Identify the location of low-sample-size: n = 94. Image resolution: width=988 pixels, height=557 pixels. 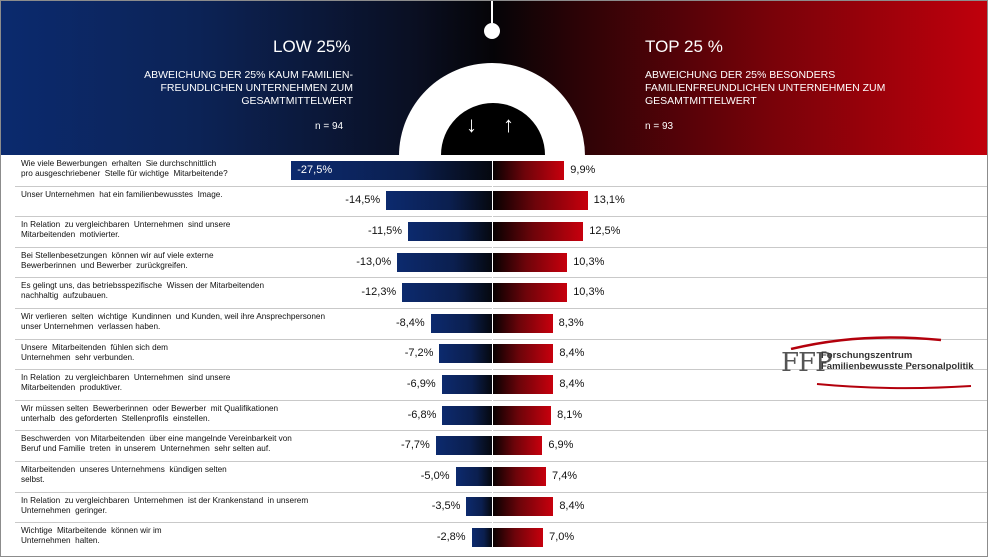
(329, 126).